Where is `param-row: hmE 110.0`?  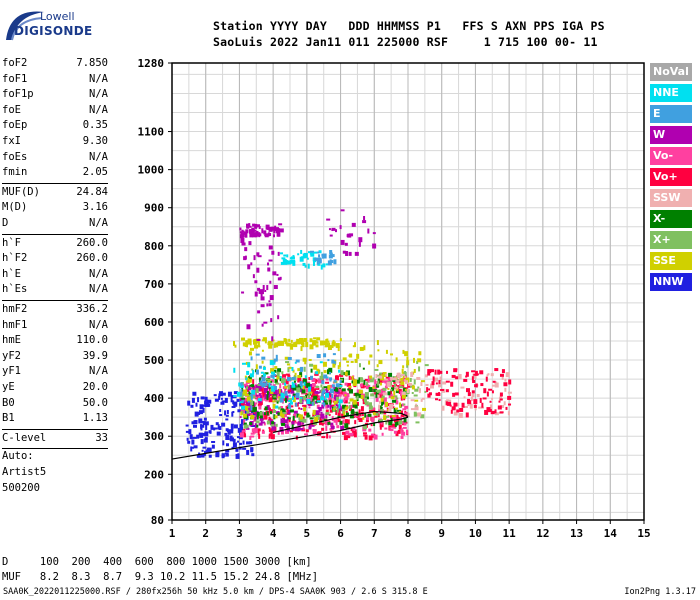 param-row: hmE 110.0 is located at coordinates (55, 341).